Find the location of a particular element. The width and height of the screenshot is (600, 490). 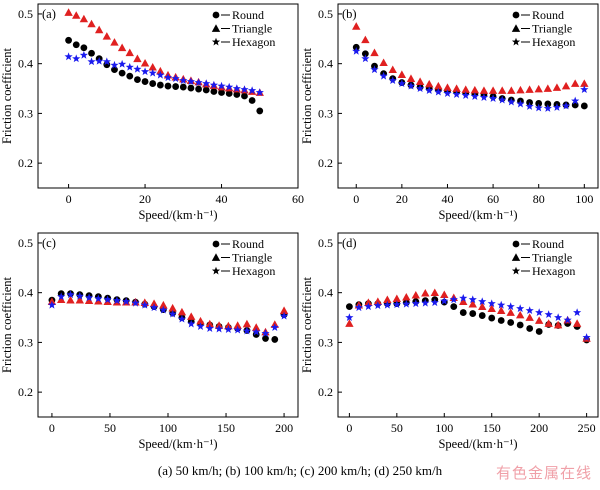

y-tick-label: 0.2 is located at coordinates (25, 392).